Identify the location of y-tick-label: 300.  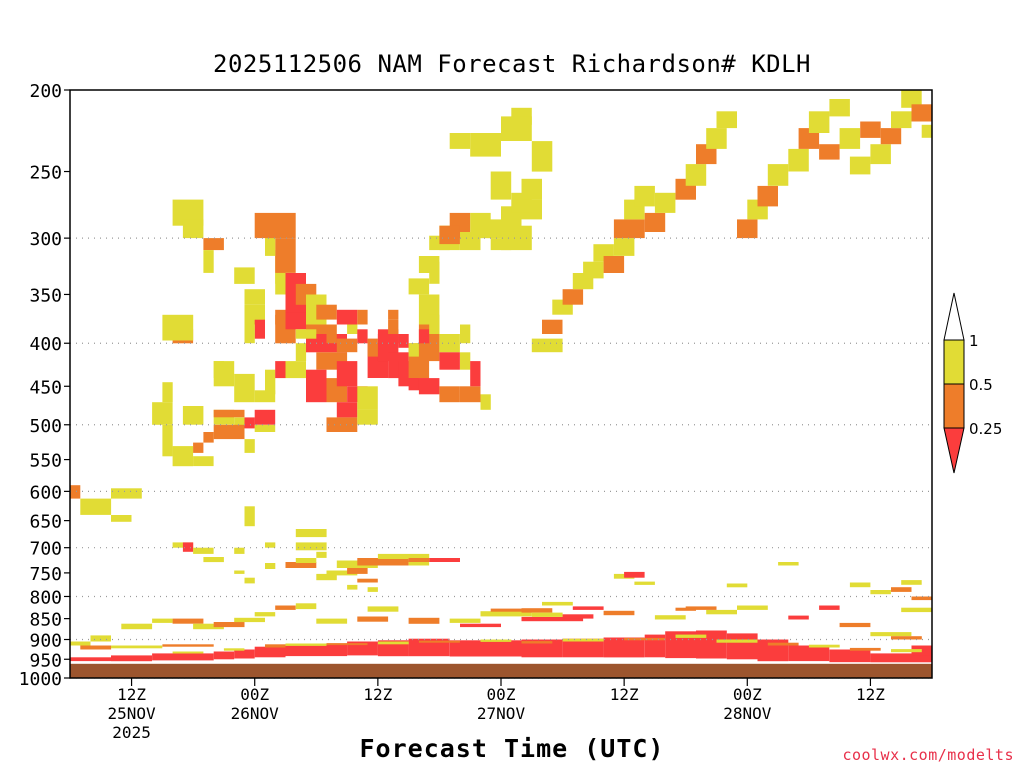
(45, 239).